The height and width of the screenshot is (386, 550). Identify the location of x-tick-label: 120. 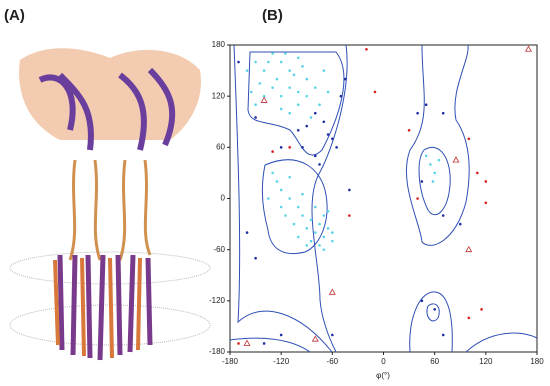
(486, 361).